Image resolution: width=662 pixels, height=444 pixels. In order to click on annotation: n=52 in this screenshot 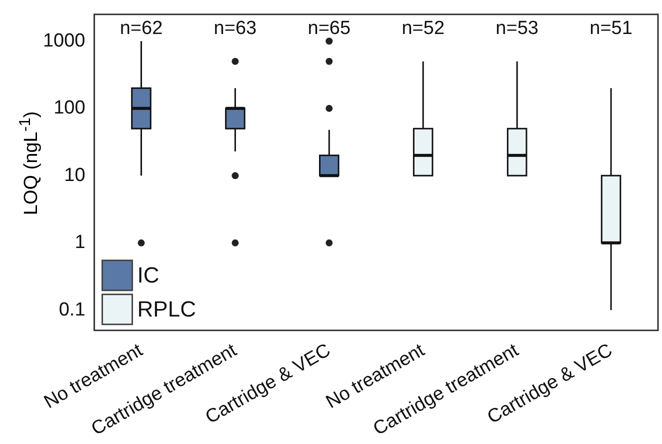, I will do `click(423, 29)`.